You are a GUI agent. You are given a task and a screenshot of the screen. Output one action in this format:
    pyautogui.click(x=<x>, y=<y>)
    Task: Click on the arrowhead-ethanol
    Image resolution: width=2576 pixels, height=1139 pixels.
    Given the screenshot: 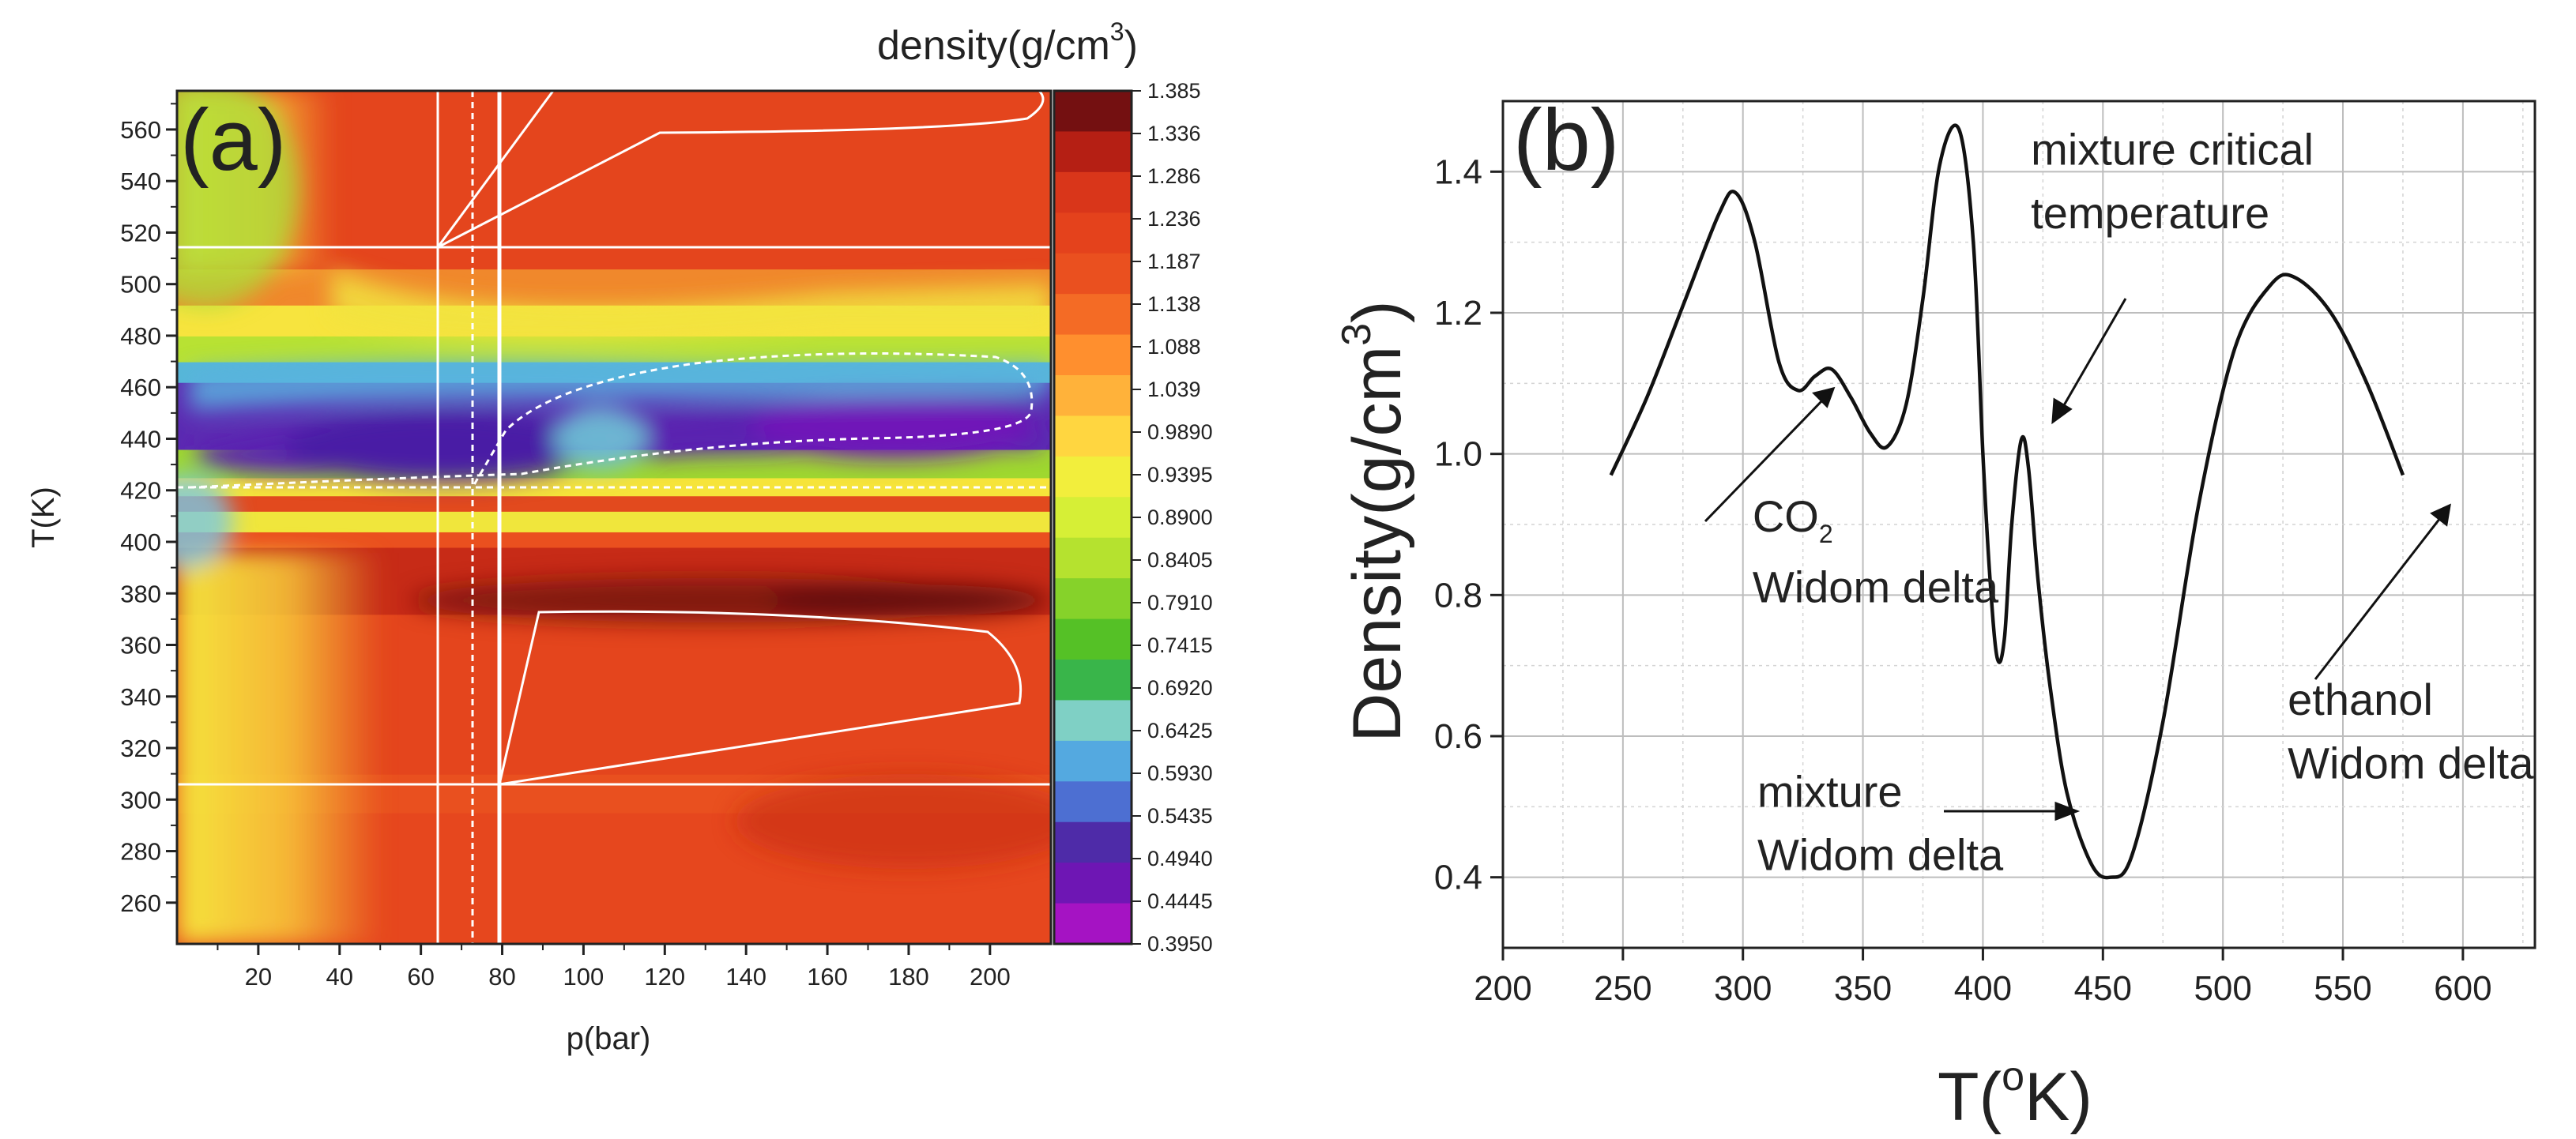 What is the action you would take?
    pyautogui.click(x=2440, y=515)
    